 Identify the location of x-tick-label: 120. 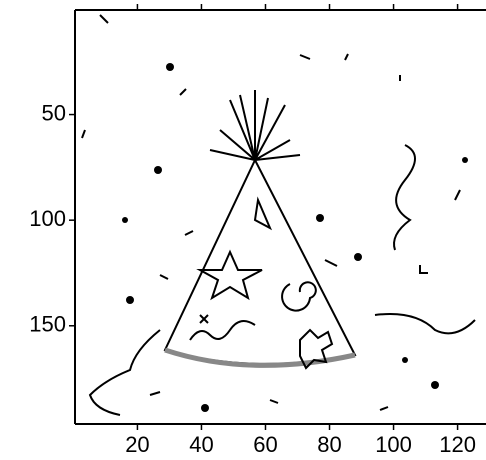
(457, 444).